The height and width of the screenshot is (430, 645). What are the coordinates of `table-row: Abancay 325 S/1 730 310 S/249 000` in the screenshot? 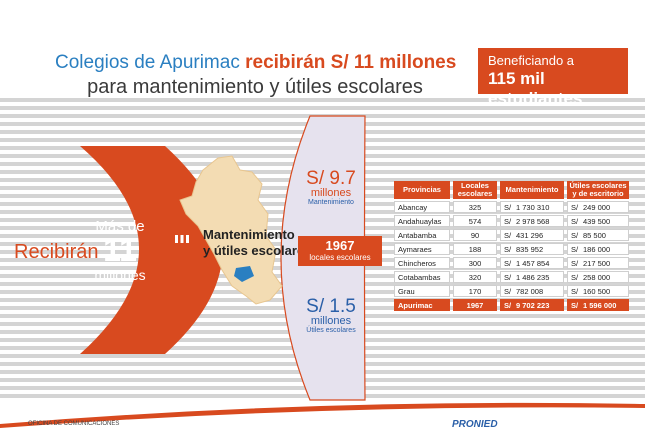 It's located at (511, 207).